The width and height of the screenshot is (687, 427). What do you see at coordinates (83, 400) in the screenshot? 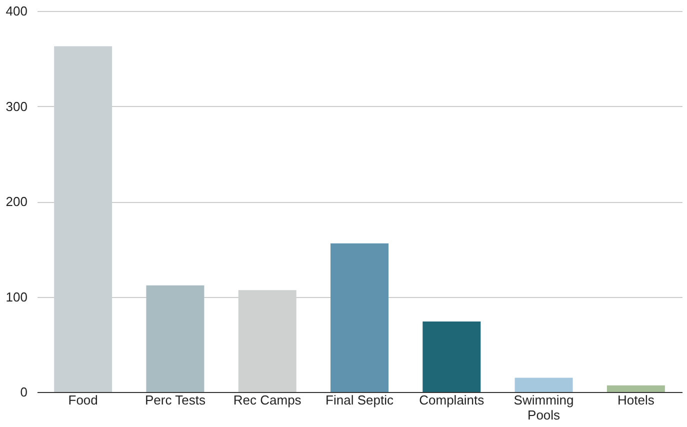
I see `x-tick-label: Food` at bounding box center [83, 400].